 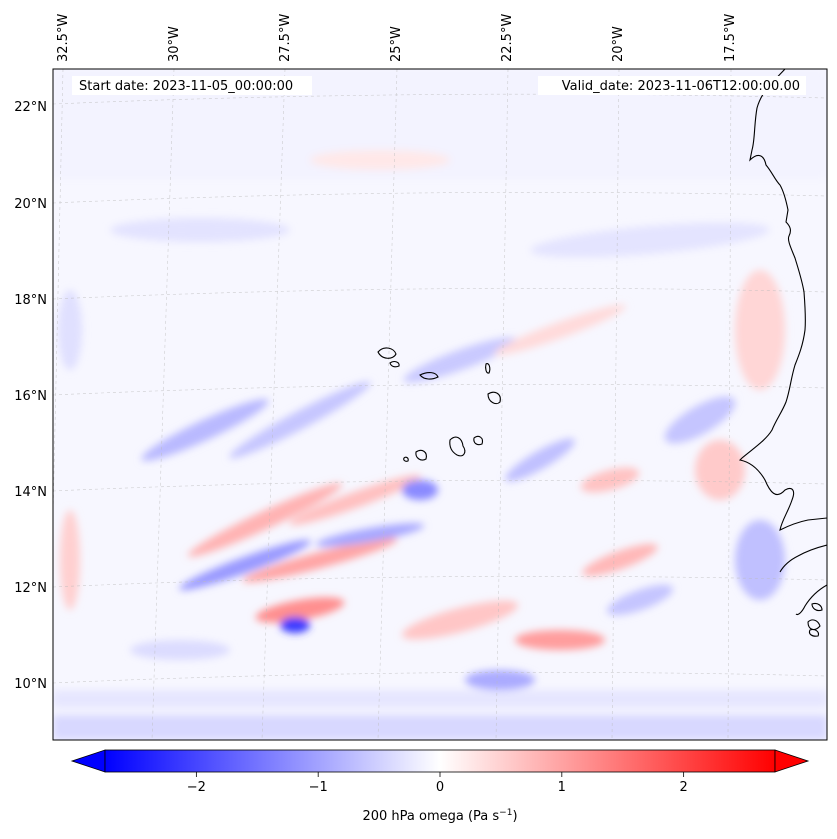 What do you see at coordinates (30, 204) in the screenshot?
I see `lat-tick-label: 20°N` at bounding box center [30, 204].